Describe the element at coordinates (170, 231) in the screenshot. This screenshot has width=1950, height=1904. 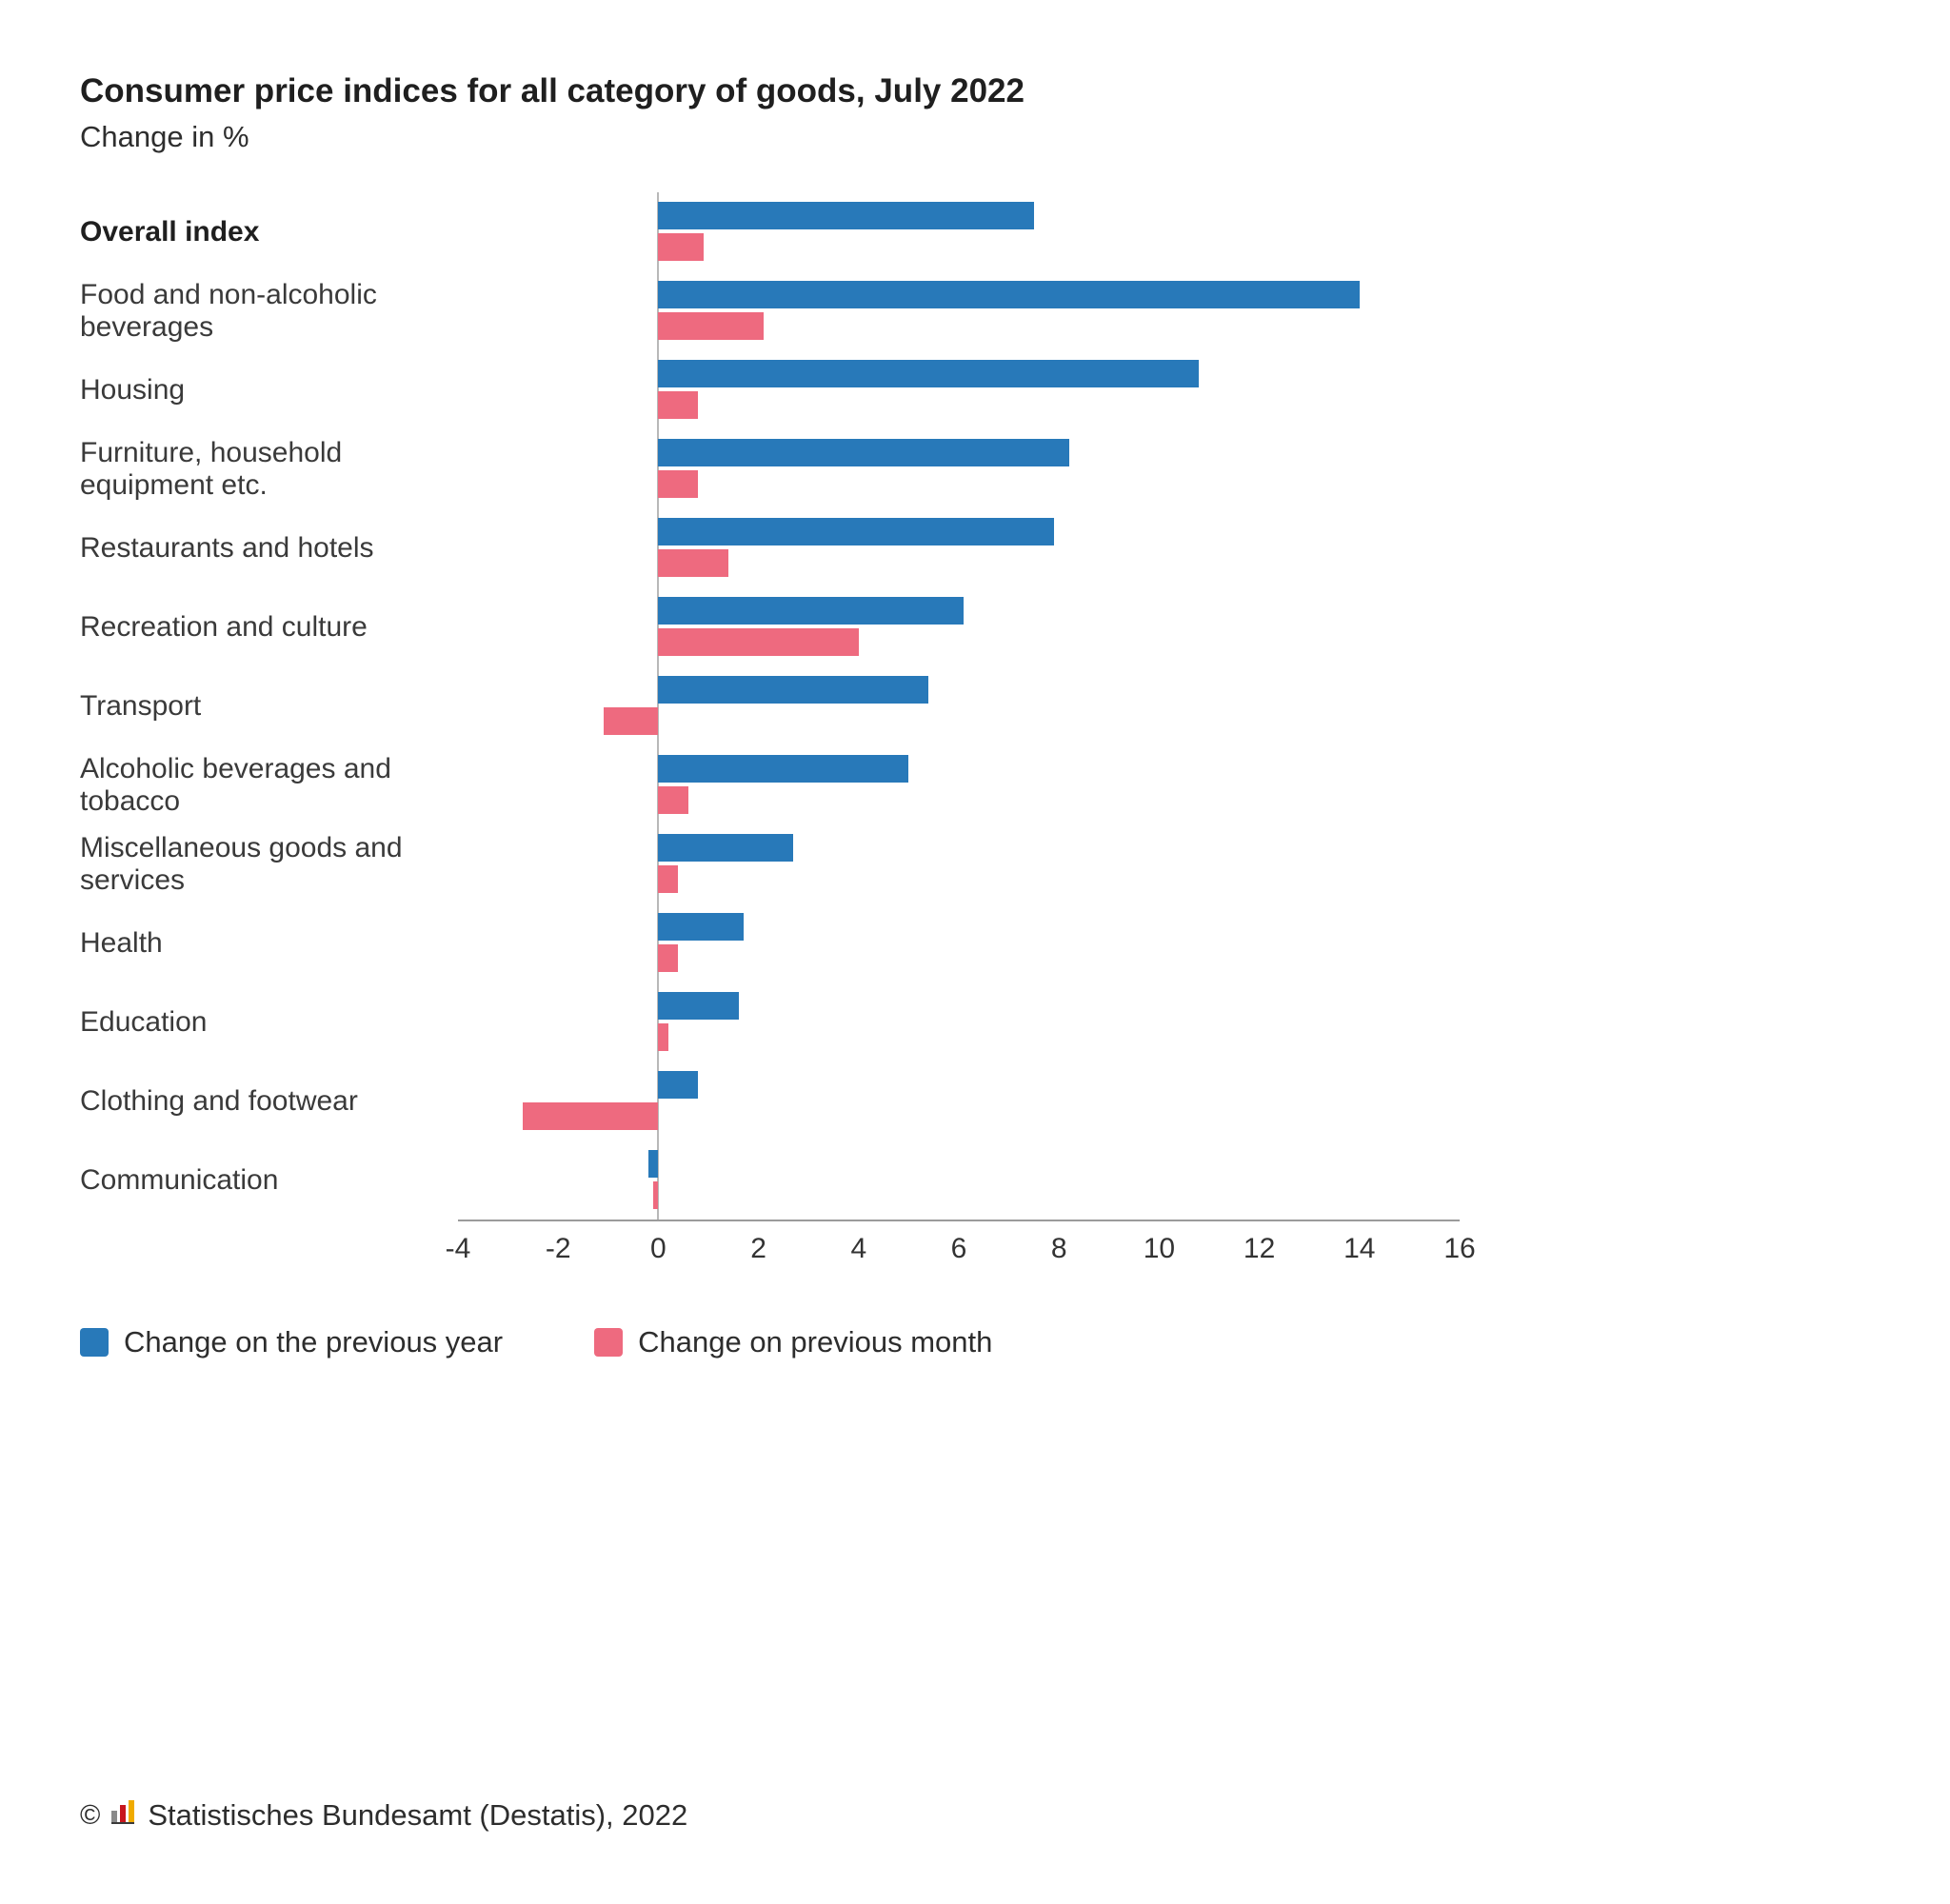
I see `category-label: Overall index` at that location.